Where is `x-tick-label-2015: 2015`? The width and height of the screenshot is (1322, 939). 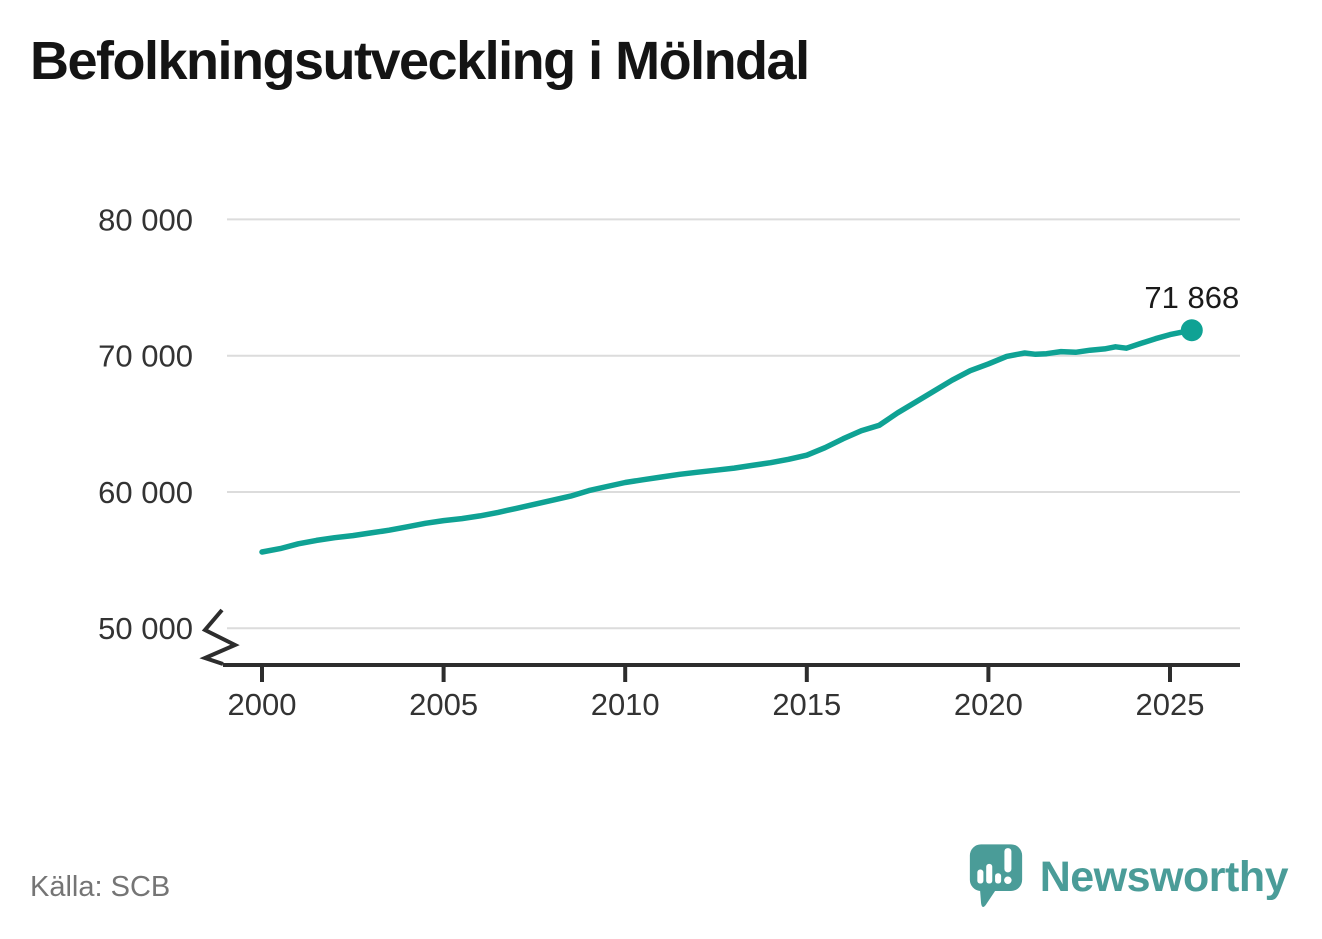 x-tick-label-2015: 2015 is located at coordinates (806, 704).